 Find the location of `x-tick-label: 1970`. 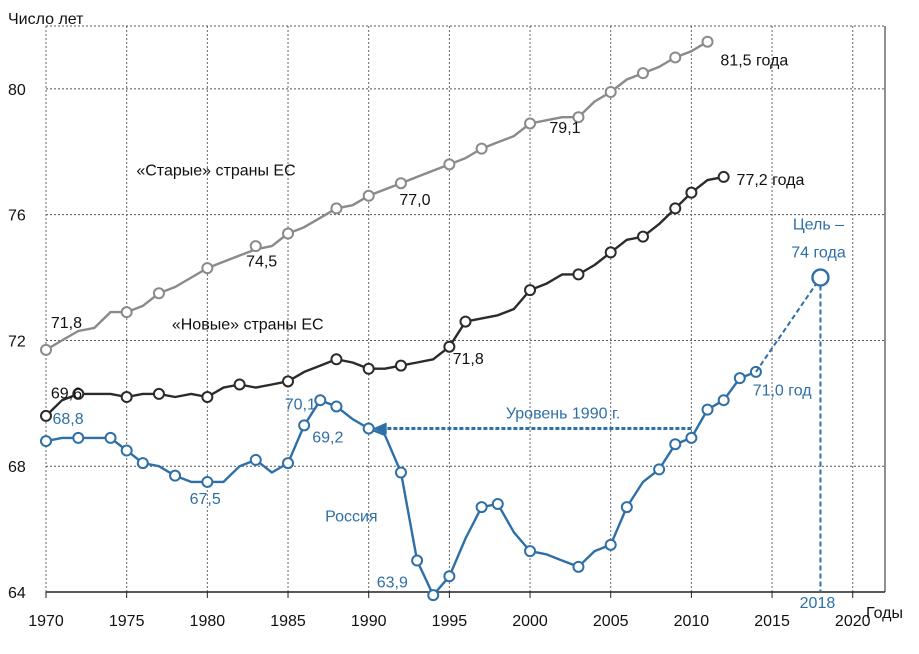

x-tick-label: 1970 is located at coordinates (46, 621).